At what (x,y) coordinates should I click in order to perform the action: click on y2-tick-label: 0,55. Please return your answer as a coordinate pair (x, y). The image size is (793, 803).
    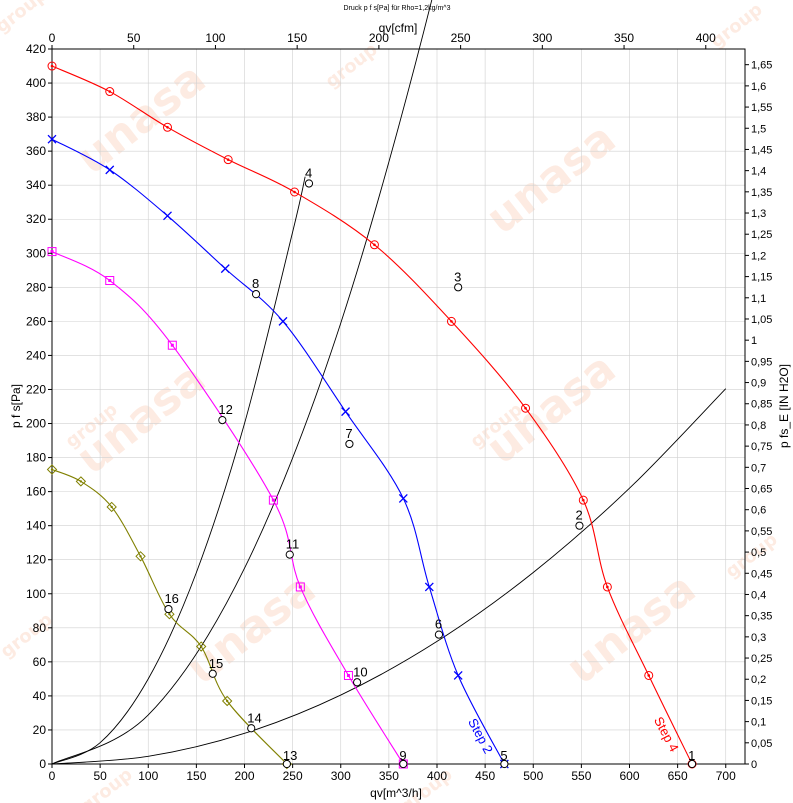
    Looking at the image, I should click on (761, 532).